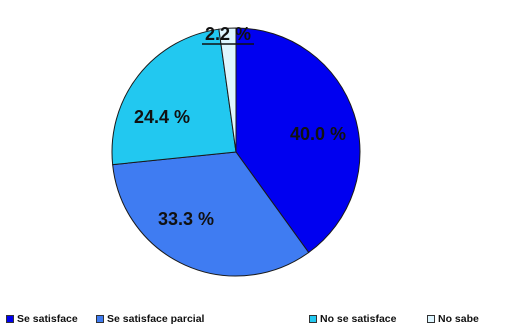 This screenshot has width=506, height=336. What do you see at coordinates (227, 90) in the screenshot?
I see `pie-slice-no-sabe` at bounding box center [227, 90].